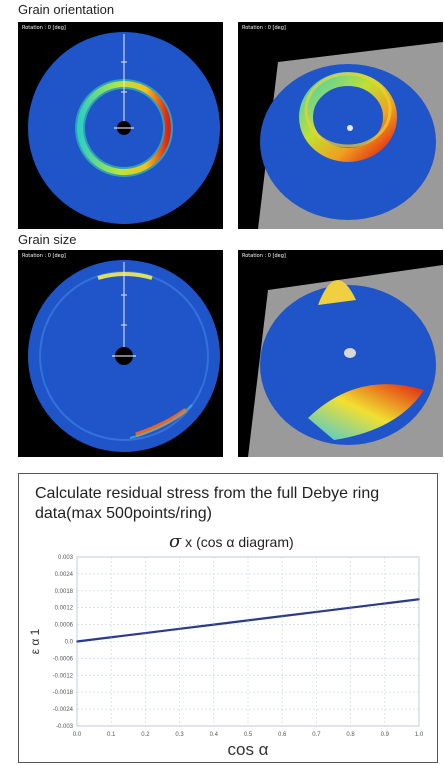  What do you see at coordinates (214, 735) in the screenshot?
I see `x-tick-label: 0.4` at bounding box center [214, 735].